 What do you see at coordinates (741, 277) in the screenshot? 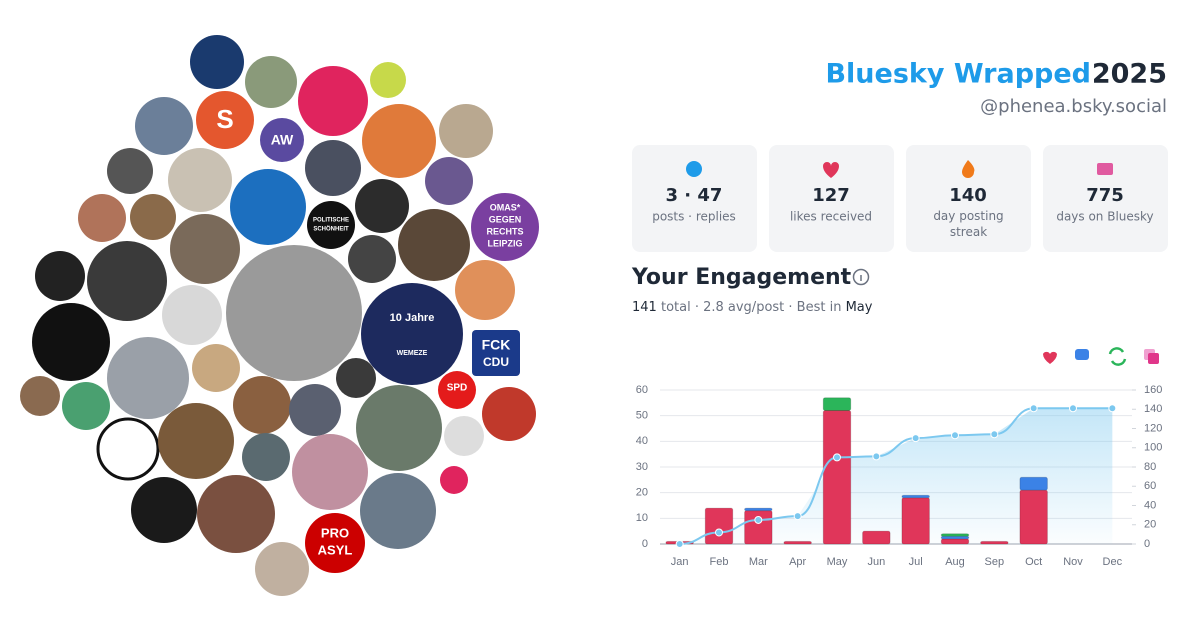
I see `section-title: Your Engagement` at bounding box center [741, 277].